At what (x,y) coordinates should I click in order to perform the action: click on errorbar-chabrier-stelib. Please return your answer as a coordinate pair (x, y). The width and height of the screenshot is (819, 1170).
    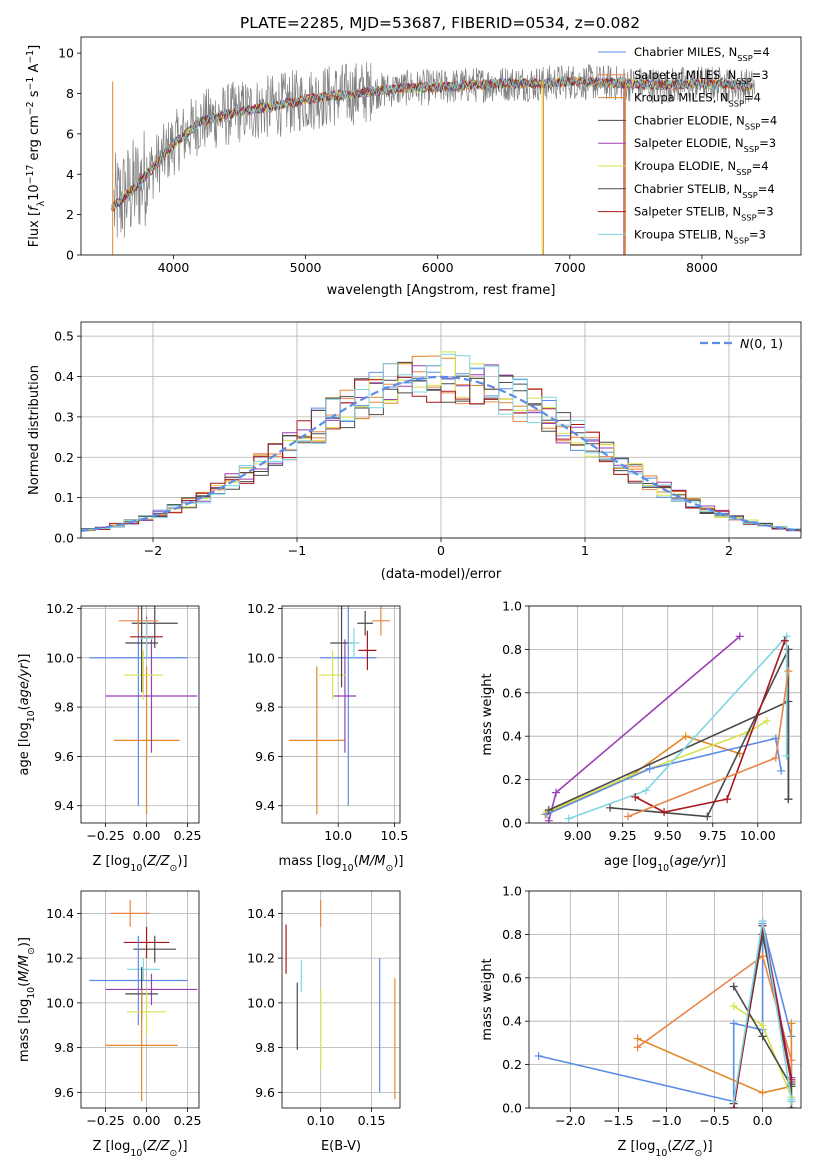
    Looking at the image, I should click on (142, 649).